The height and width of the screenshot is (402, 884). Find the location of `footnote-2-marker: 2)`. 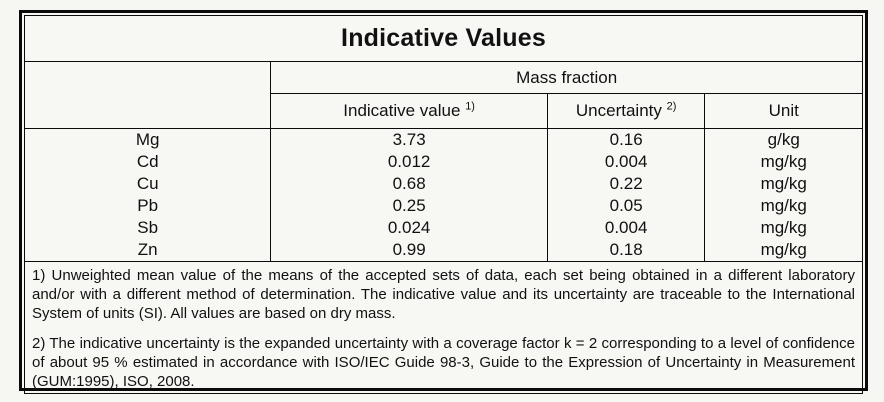

footnote-2-marker: 2) is located at coordinates (671, 106).